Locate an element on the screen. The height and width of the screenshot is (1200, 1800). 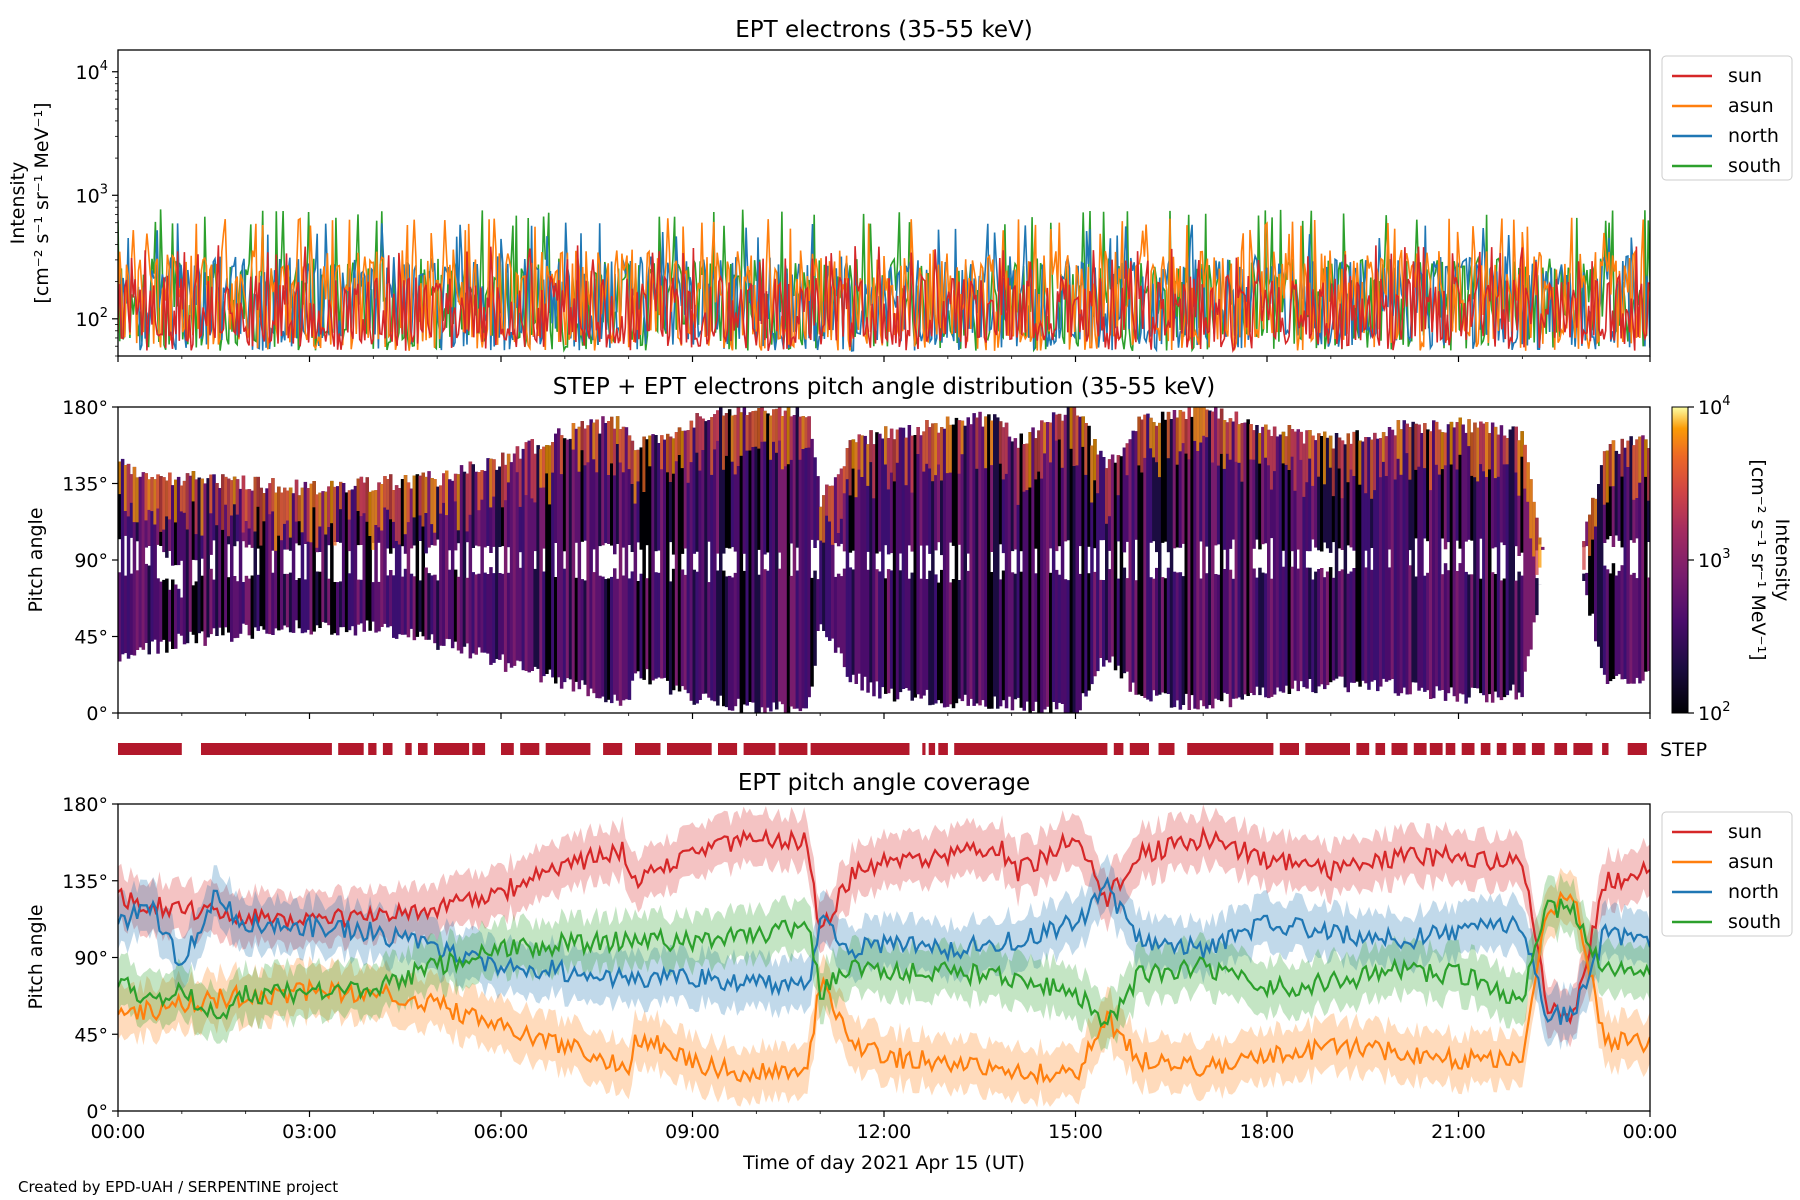
y-tick-label: 90° is located at coordinates (91, 959).